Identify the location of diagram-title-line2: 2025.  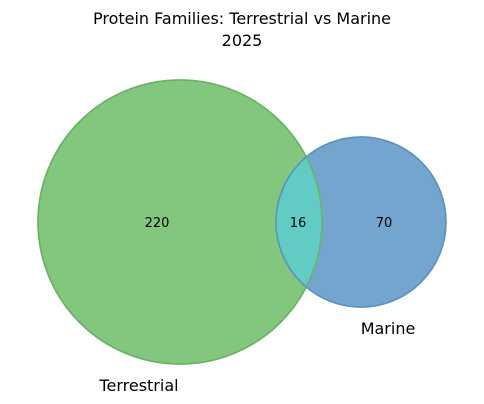
(242, 40).